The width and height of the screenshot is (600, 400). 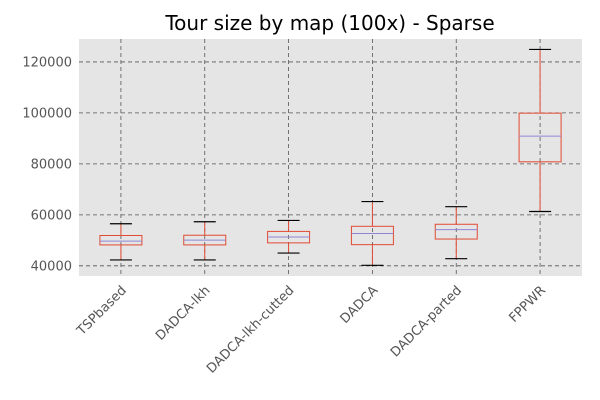 I want to click on x-tick-label: TSPbased, so click(x=102, y=311).